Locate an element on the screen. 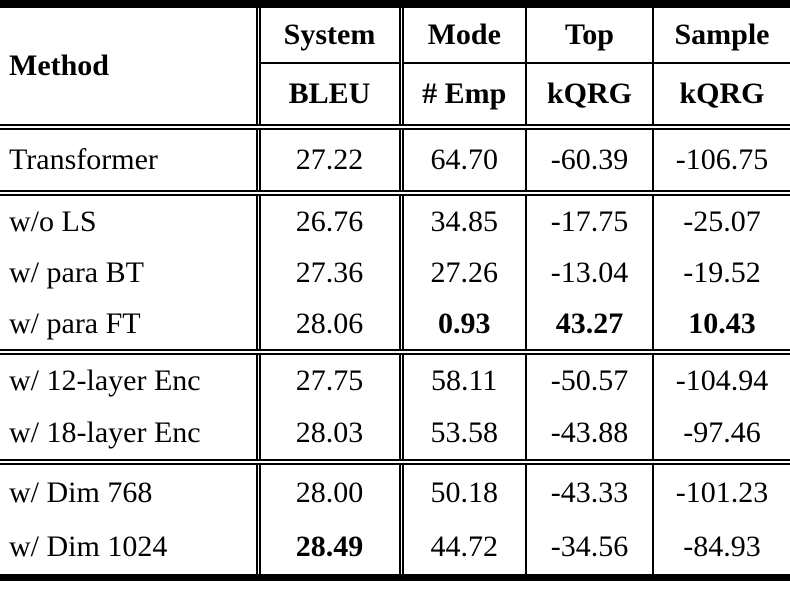 Image resolution: width=790 pixels, height=595 pixels. header-row-top: Method System Mode Top Sample is located at coordinates (395, 42).